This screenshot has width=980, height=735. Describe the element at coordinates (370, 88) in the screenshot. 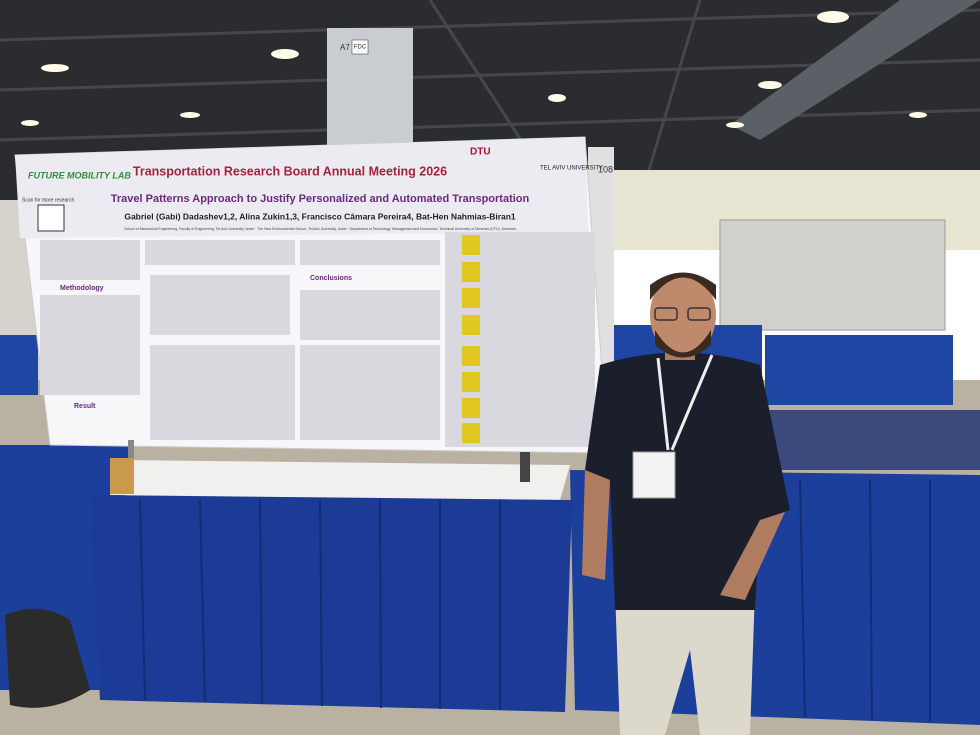

I see `pillar` at that location.